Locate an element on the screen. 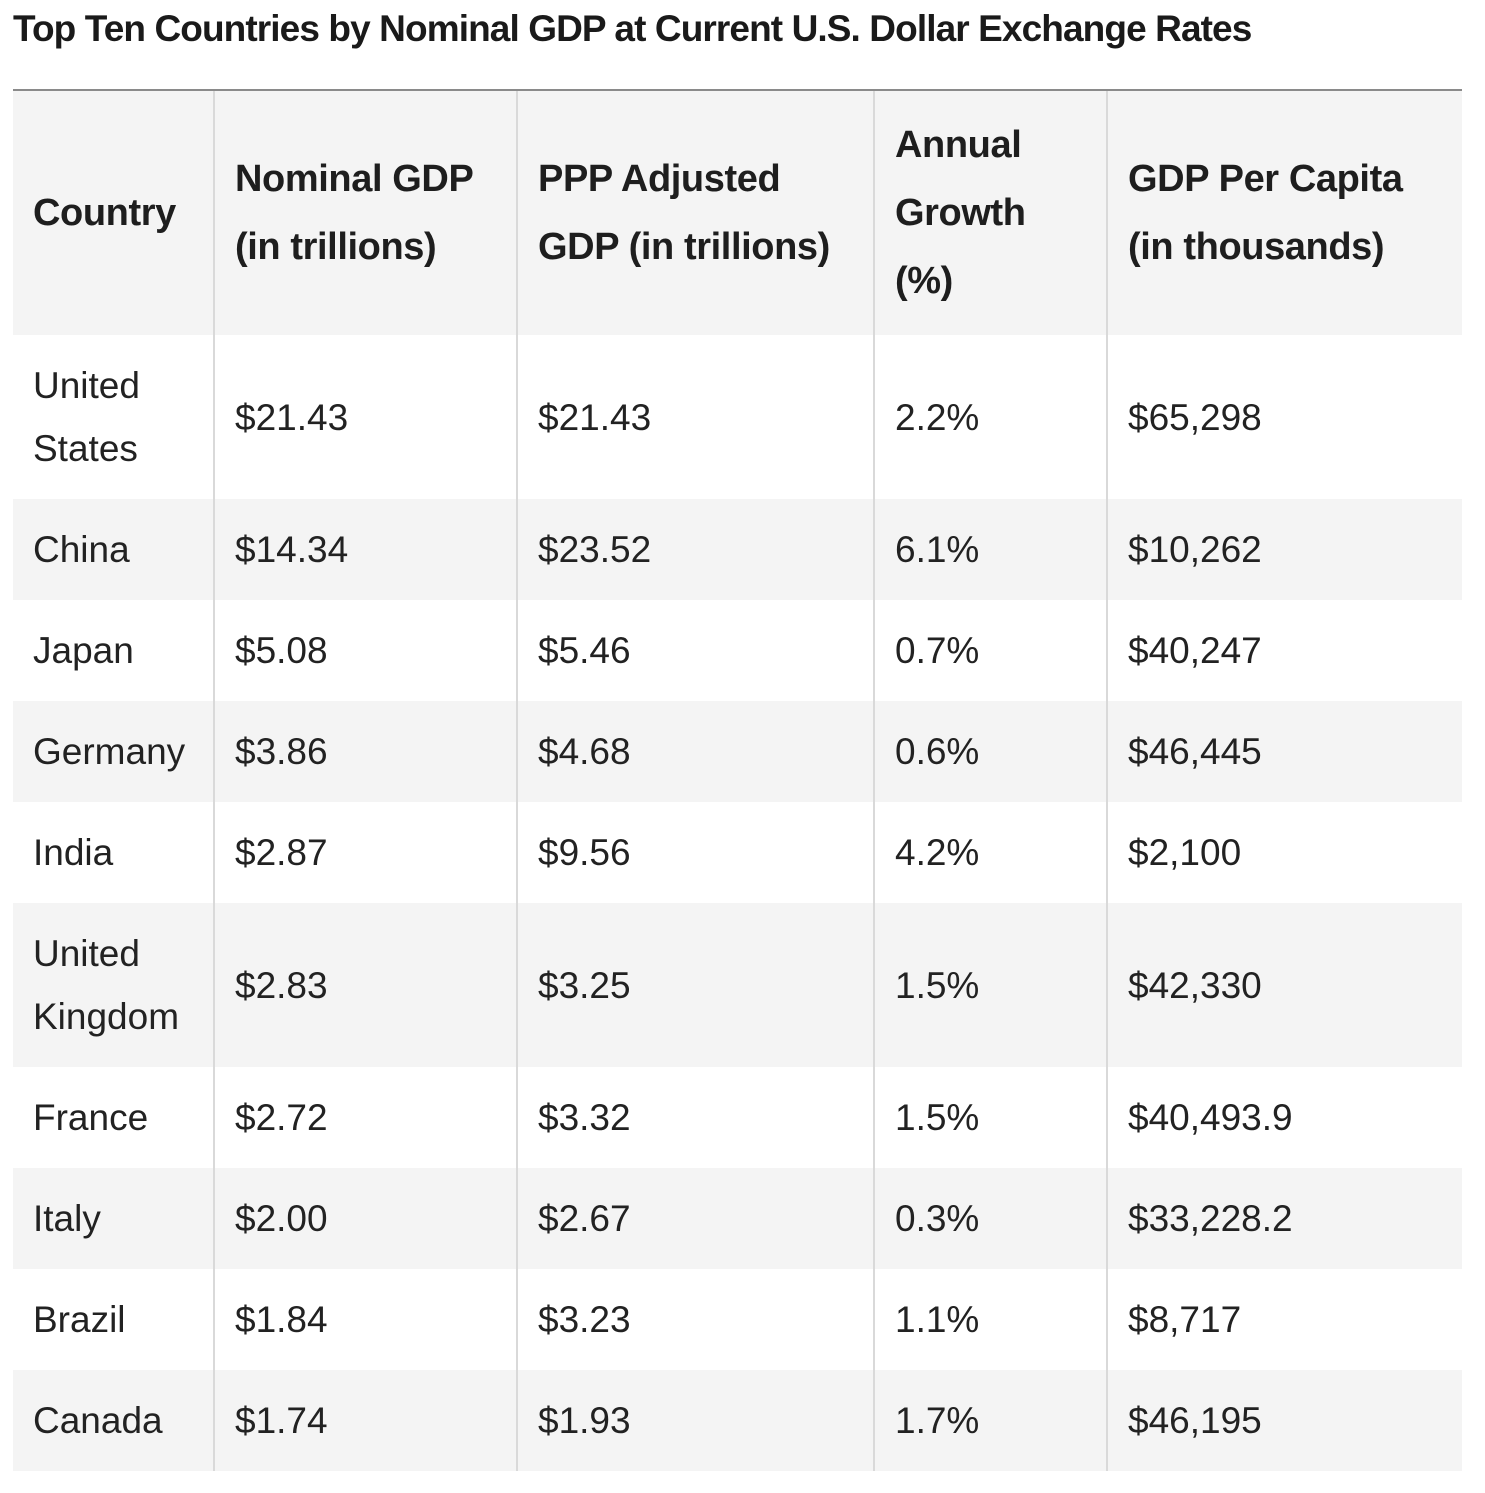 This screenshot has height=1493, width=1485. cell-annual-growth: 0.6% is located at coordinates (990, 751).